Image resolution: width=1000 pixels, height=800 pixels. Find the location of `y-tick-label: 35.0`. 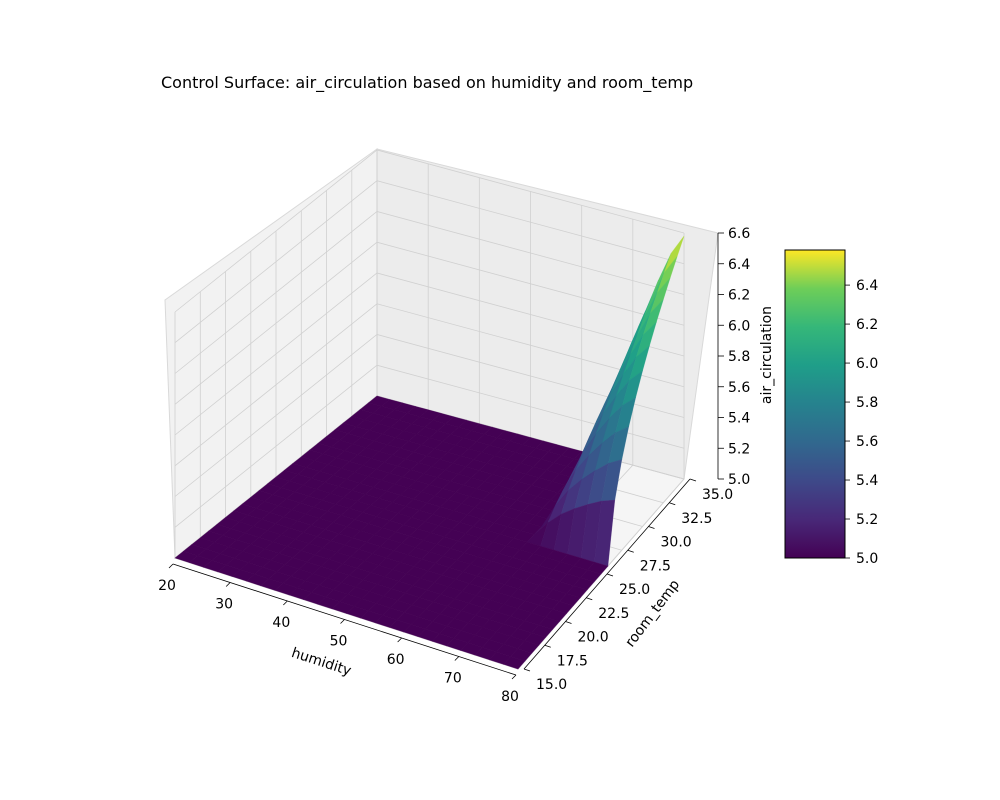

y-tick-label: 35.0 is located at coordinates (717, 495).